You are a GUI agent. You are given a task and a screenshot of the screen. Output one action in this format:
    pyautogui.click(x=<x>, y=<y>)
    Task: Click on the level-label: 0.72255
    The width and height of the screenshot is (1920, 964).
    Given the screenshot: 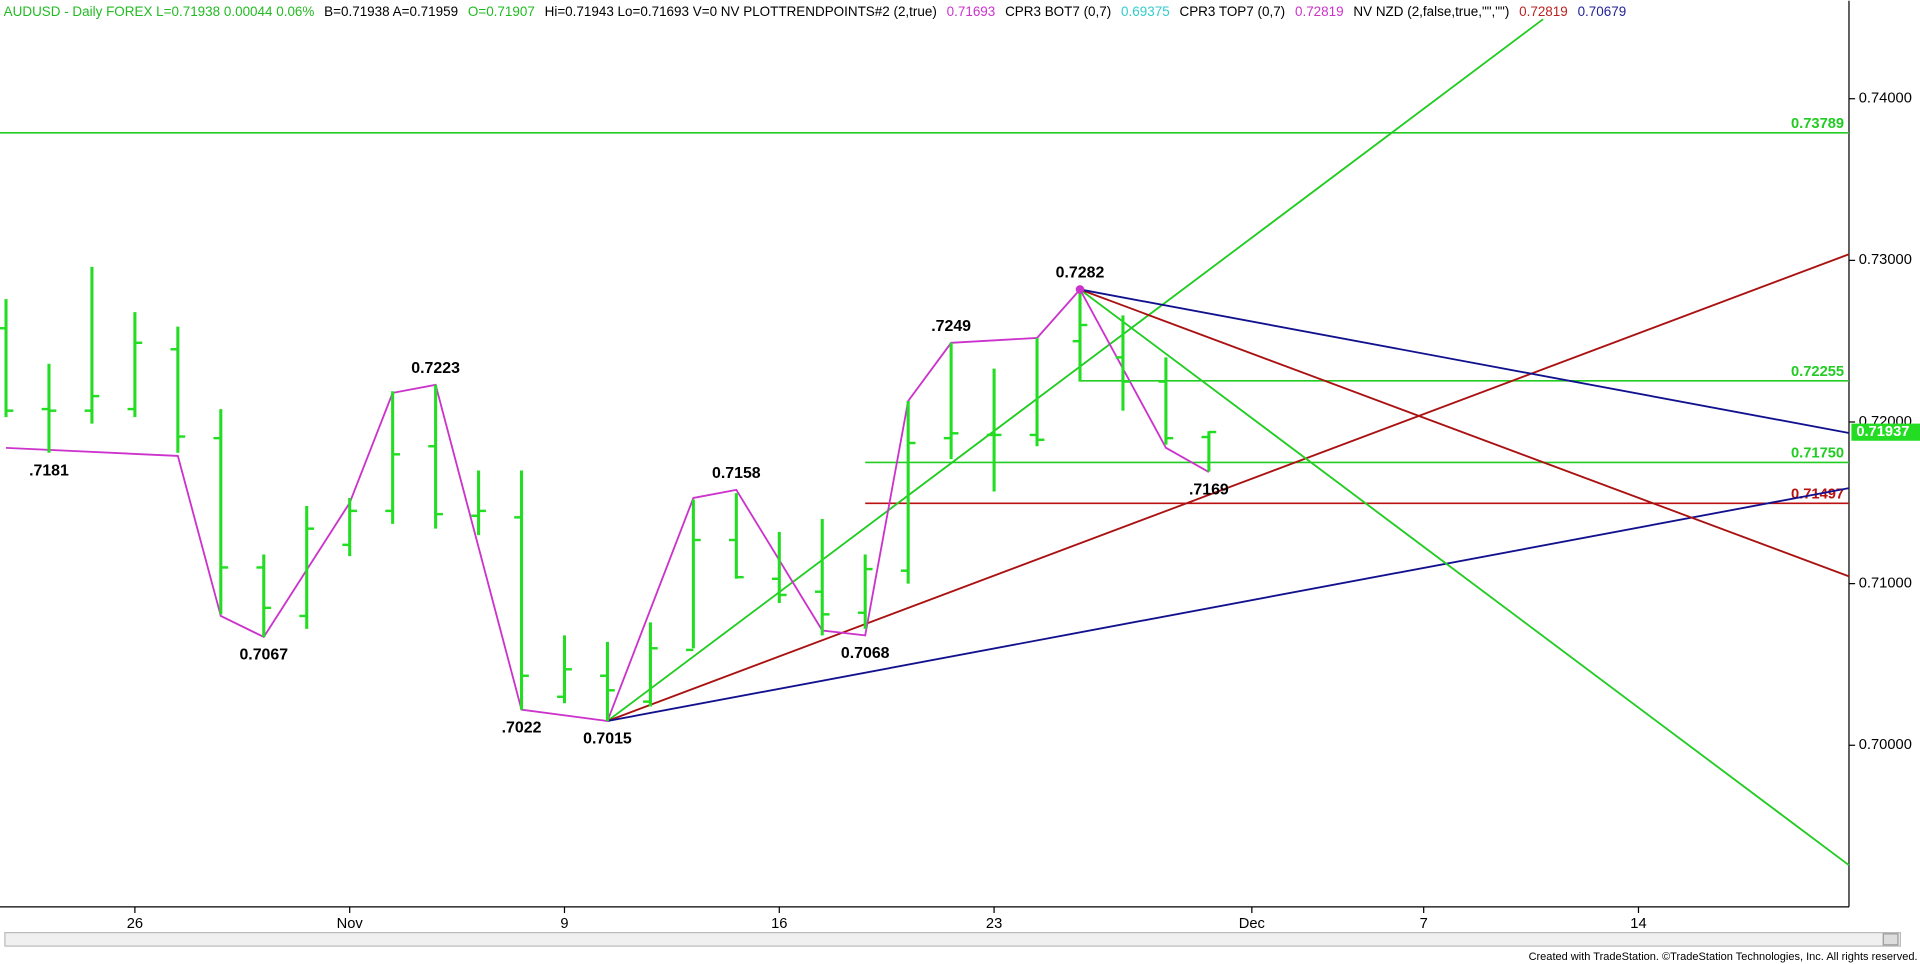 What is the action you would take?
    pyautogui.click(x=1817, y=372)
    